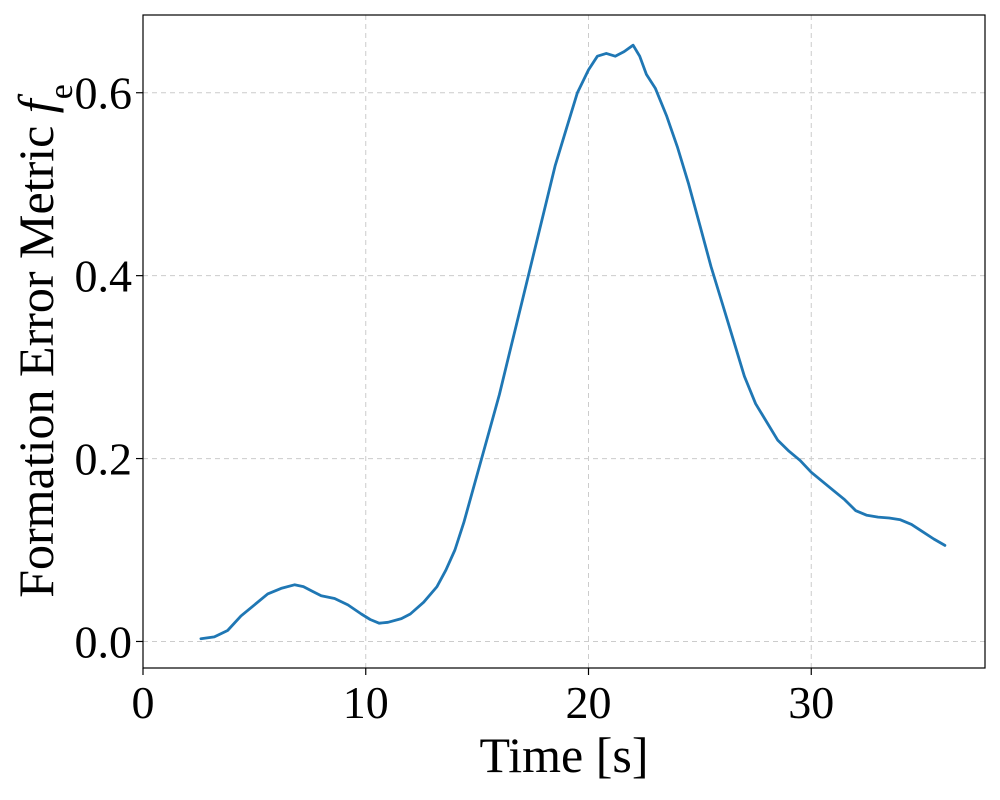  What do you see at coordinates (104, 459) in the screenshot?
I see `y-tick-label: 0.2` at bounding box center [104, 459].